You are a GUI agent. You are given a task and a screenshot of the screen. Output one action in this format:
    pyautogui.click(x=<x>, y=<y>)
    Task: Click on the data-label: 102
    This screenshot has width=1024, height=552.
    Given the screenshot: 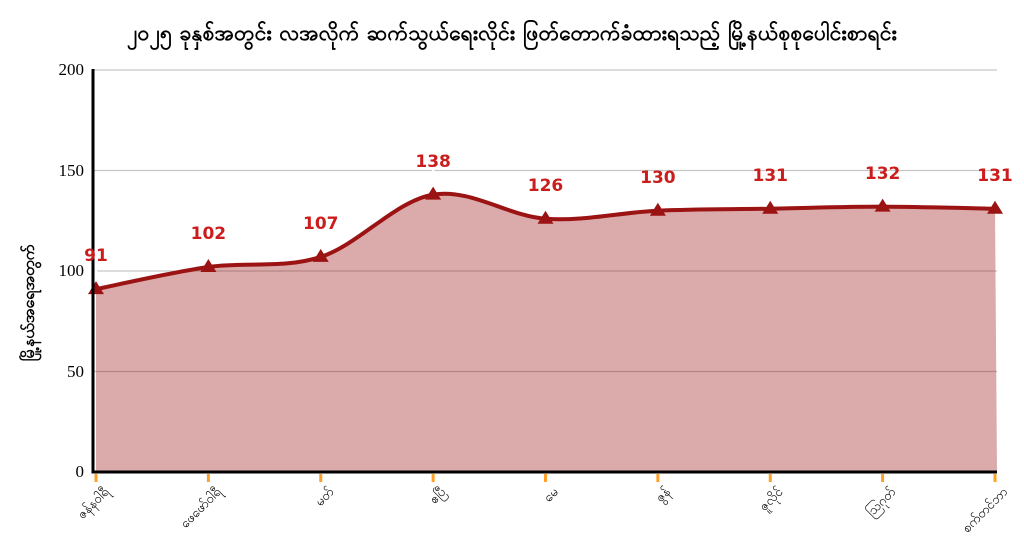 What is the action you would take?
    pyautogui.click(x=208, y=233)
    